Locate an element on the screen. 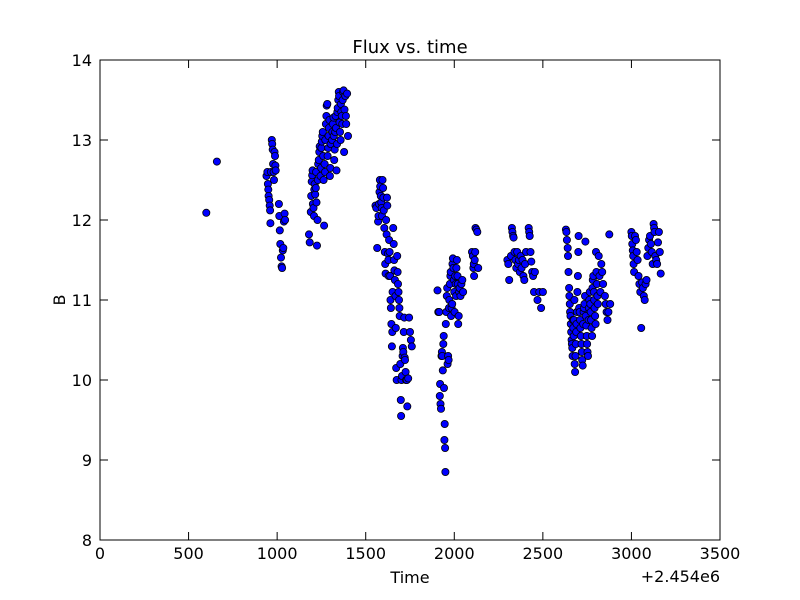 The image size is (800, 600). y-tick-label: 14 is located at coordinates (82, 60).